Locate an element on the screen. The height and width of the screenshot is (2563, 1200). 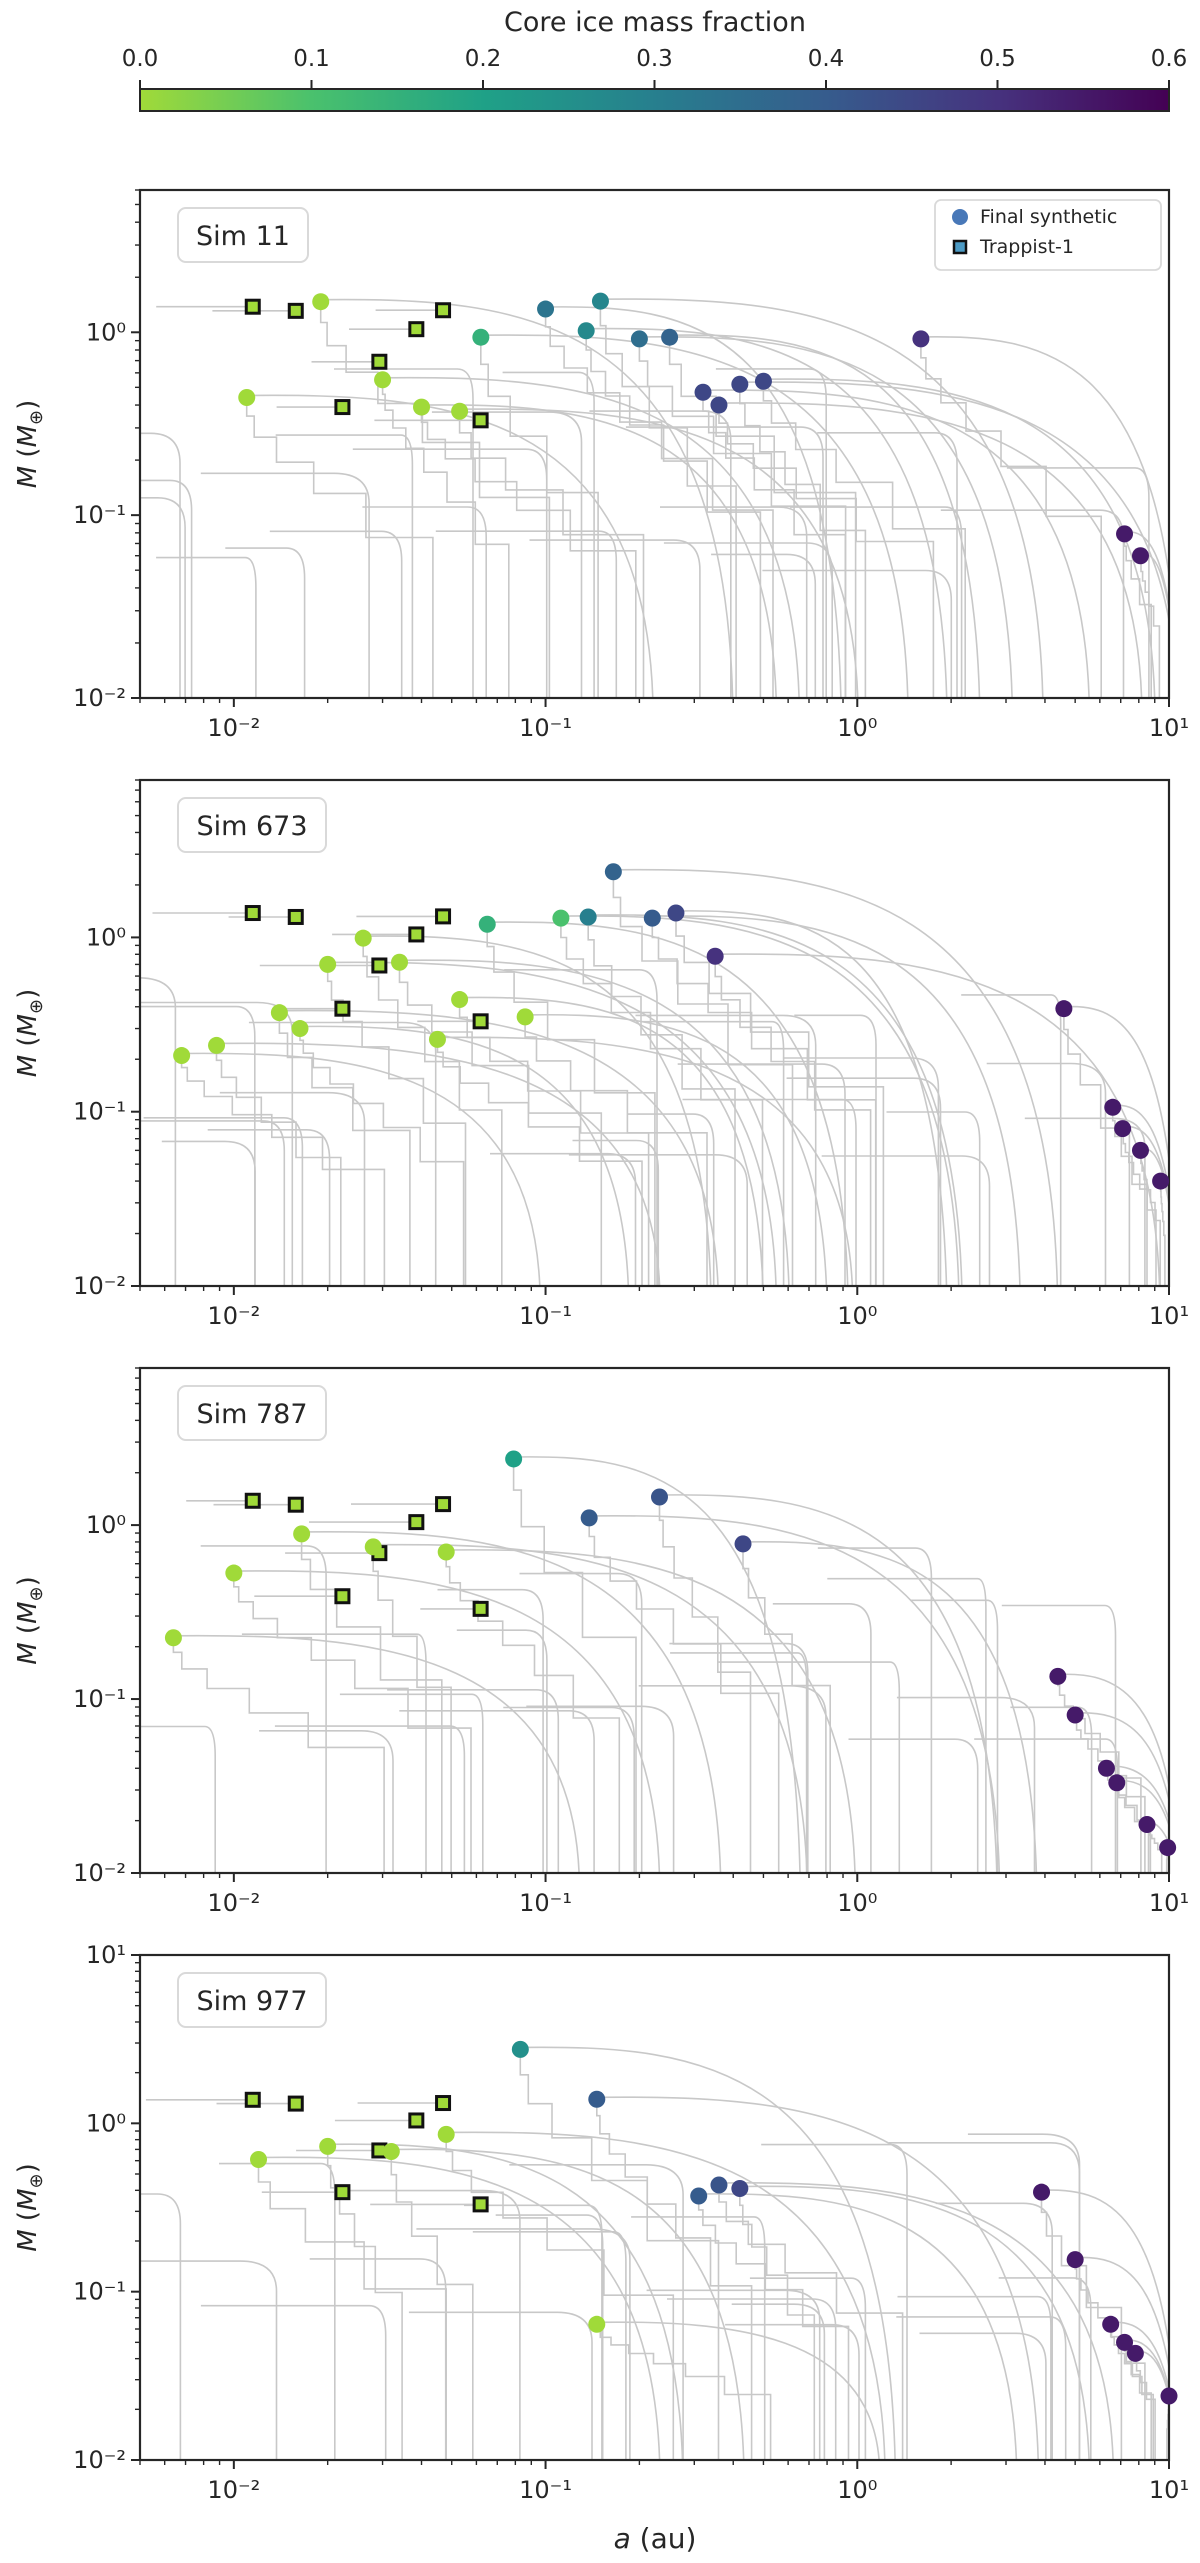
legend-trappist-marker is located at coordinates (960, 247).